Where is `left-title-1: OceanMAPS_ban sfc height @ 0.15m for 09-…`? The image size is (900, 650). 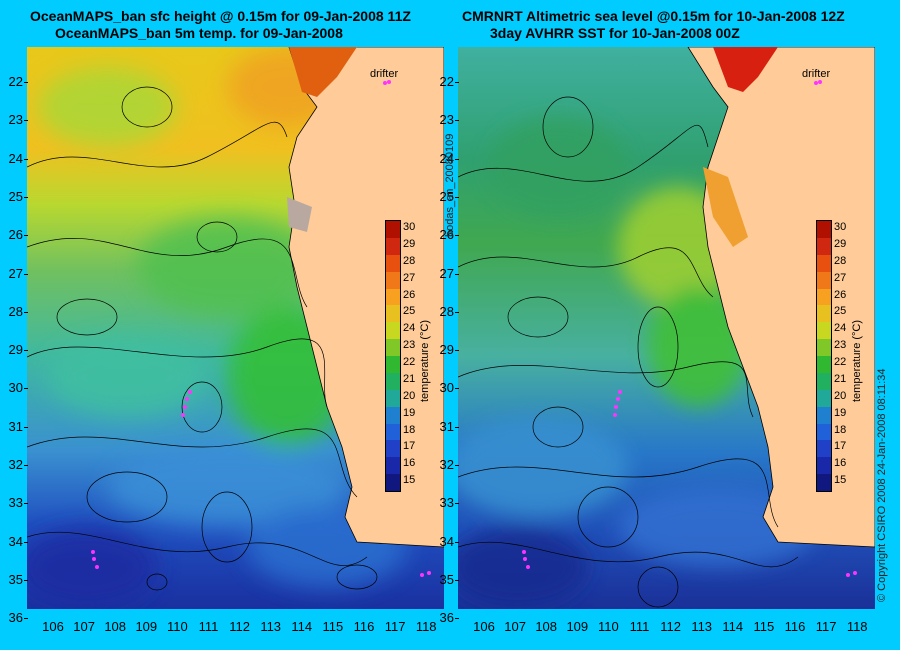 left-title-1: OceanMAPS_ban sfc height @ 0.15m for 09-… is located at coordinates (220, 16).